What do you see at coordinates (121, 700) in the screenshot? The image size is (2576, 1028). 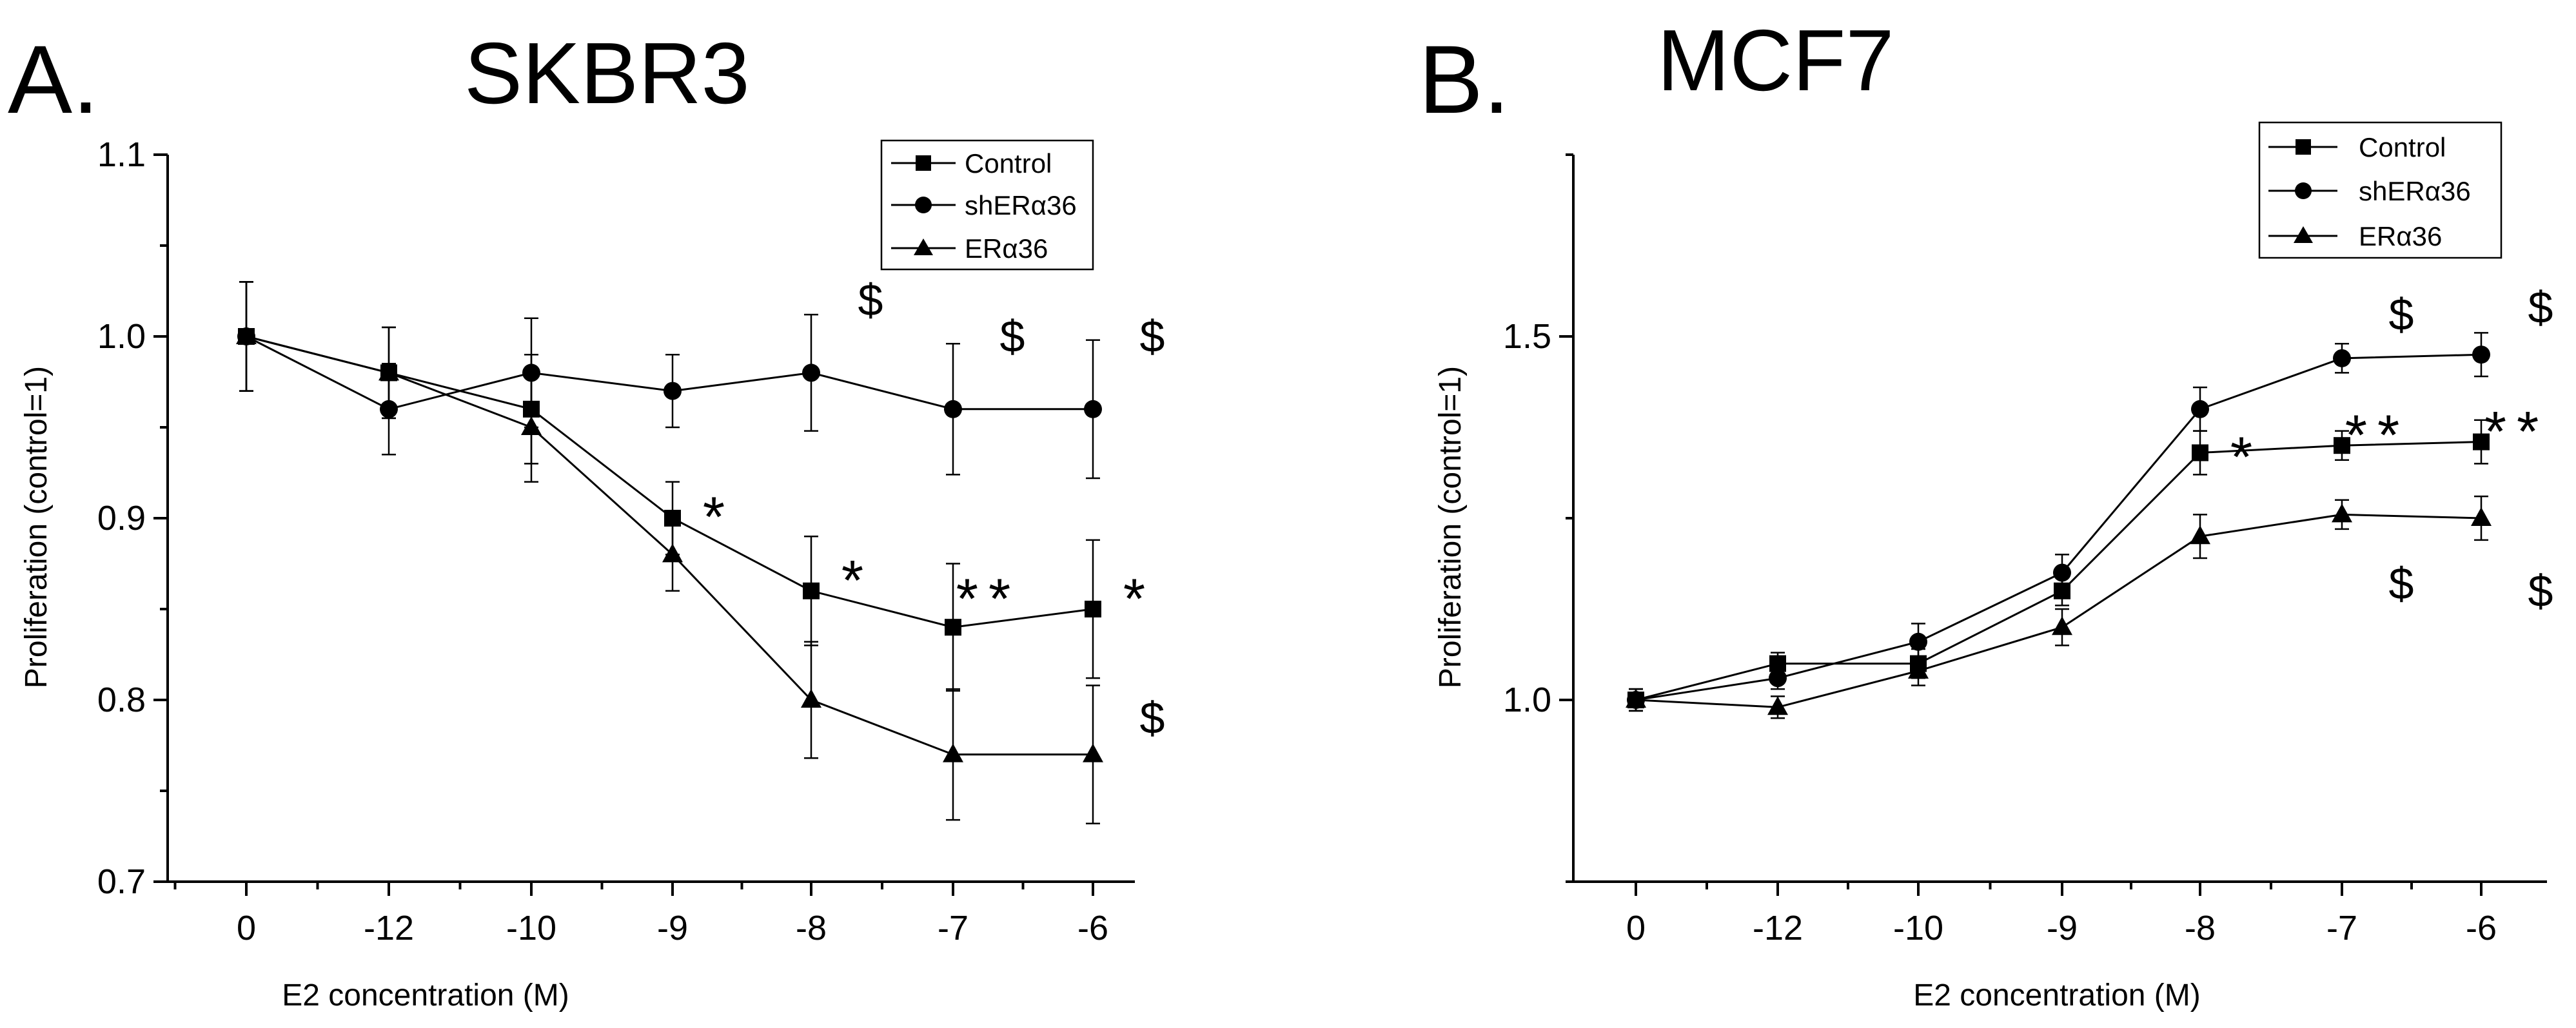 I see `y-tick-label: 0.8` at bounding box center [121, 700].